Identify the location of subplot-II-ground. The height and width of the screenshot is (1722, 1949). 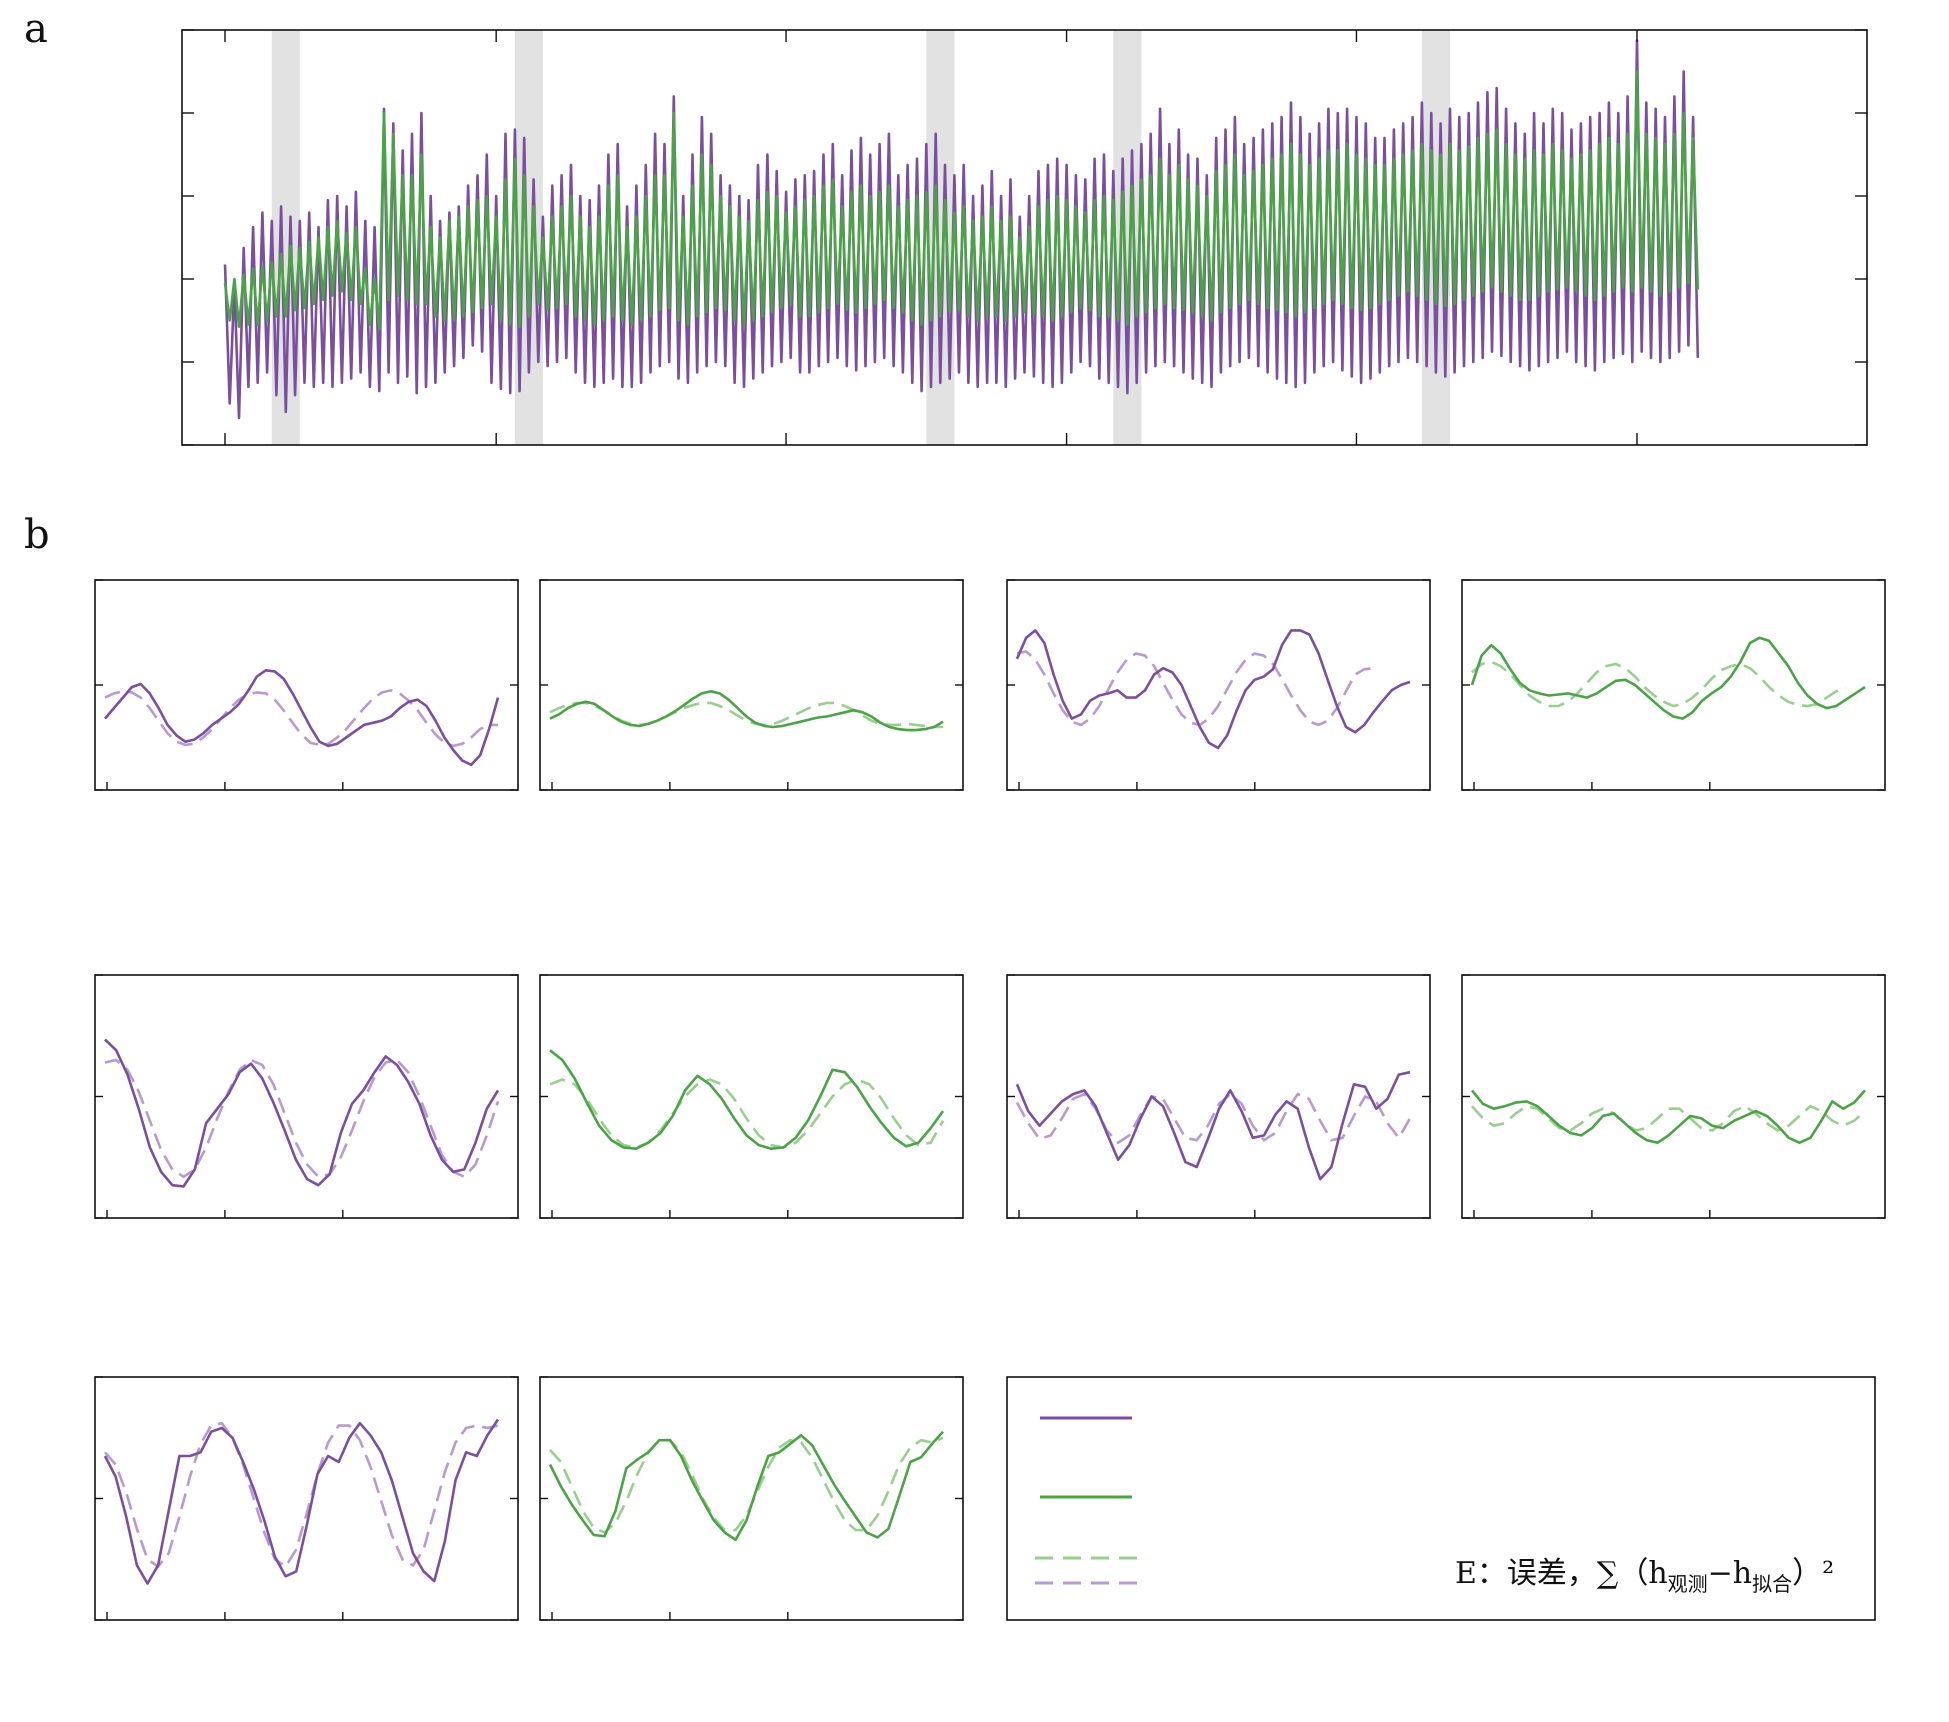
(1673, 685).